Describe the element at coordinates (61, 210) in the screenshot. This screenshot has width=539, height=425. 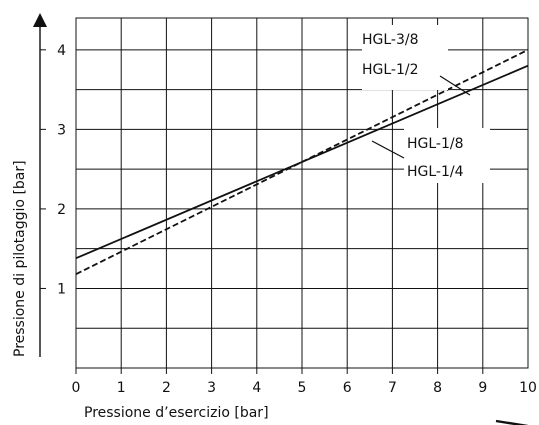
I see `y-tick-label-2: 2` at that location.